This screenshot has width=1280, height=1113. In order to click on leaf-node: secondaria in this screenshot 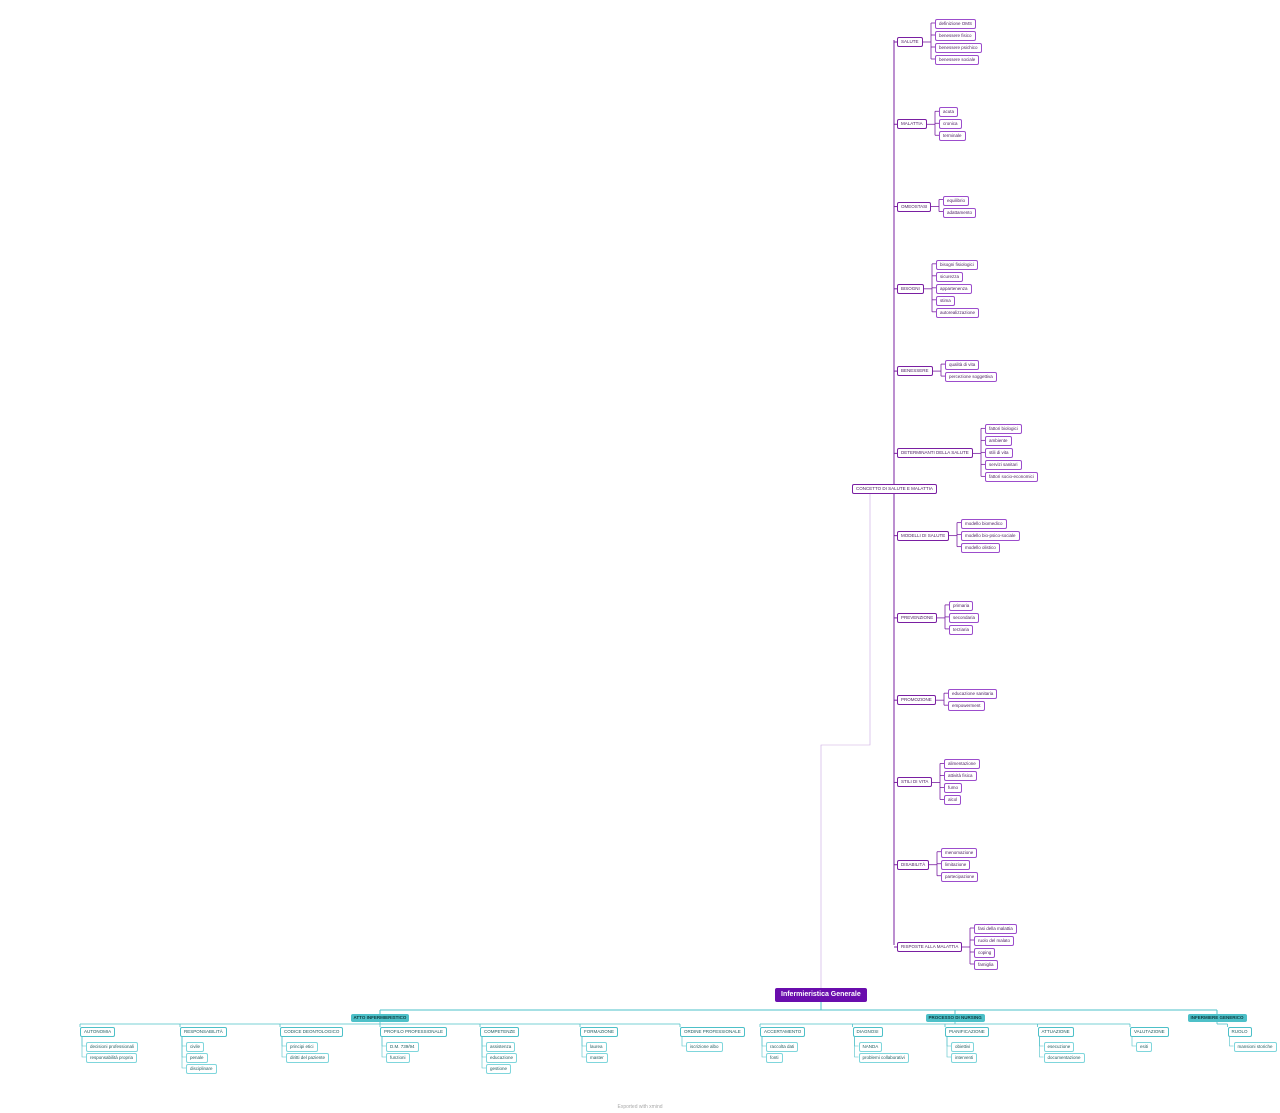, I will do `click(964, 617)`.